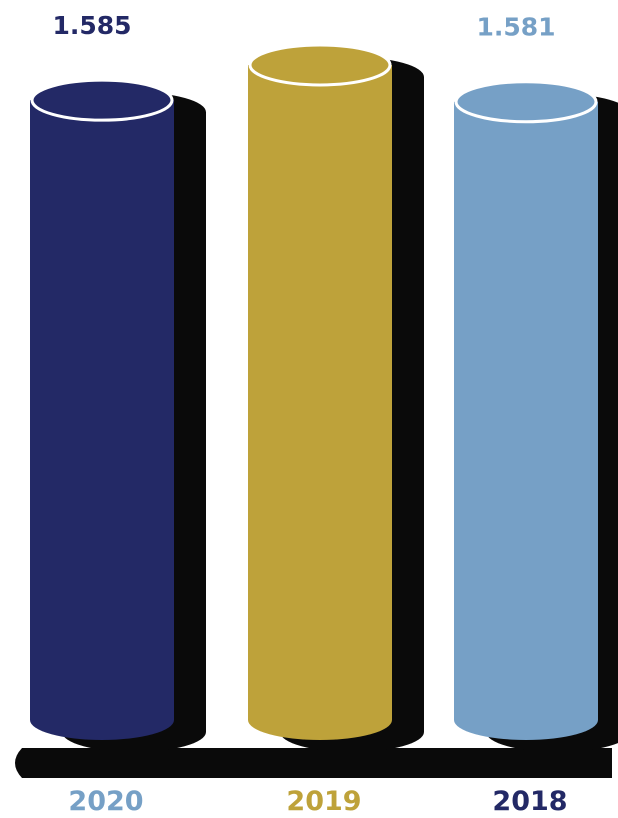 Image resolution: width=618 pixels, height=818 pixels. I want to click on category-label: 2018, so click(529, 801).